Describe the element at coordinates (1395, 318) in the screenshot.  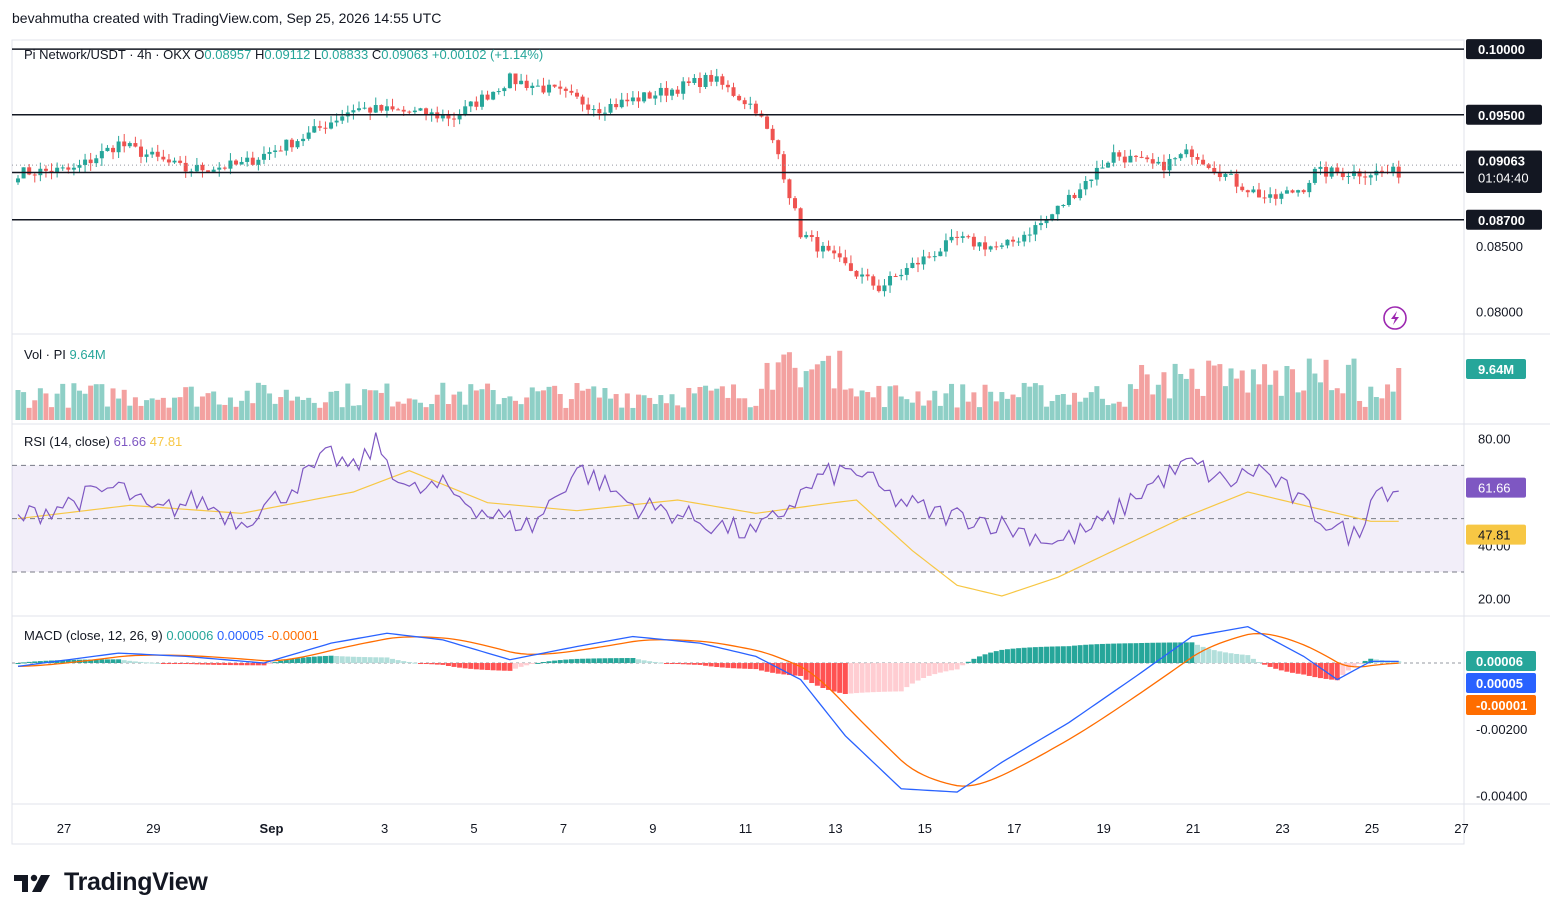
I see `lightning-icon` at that location.